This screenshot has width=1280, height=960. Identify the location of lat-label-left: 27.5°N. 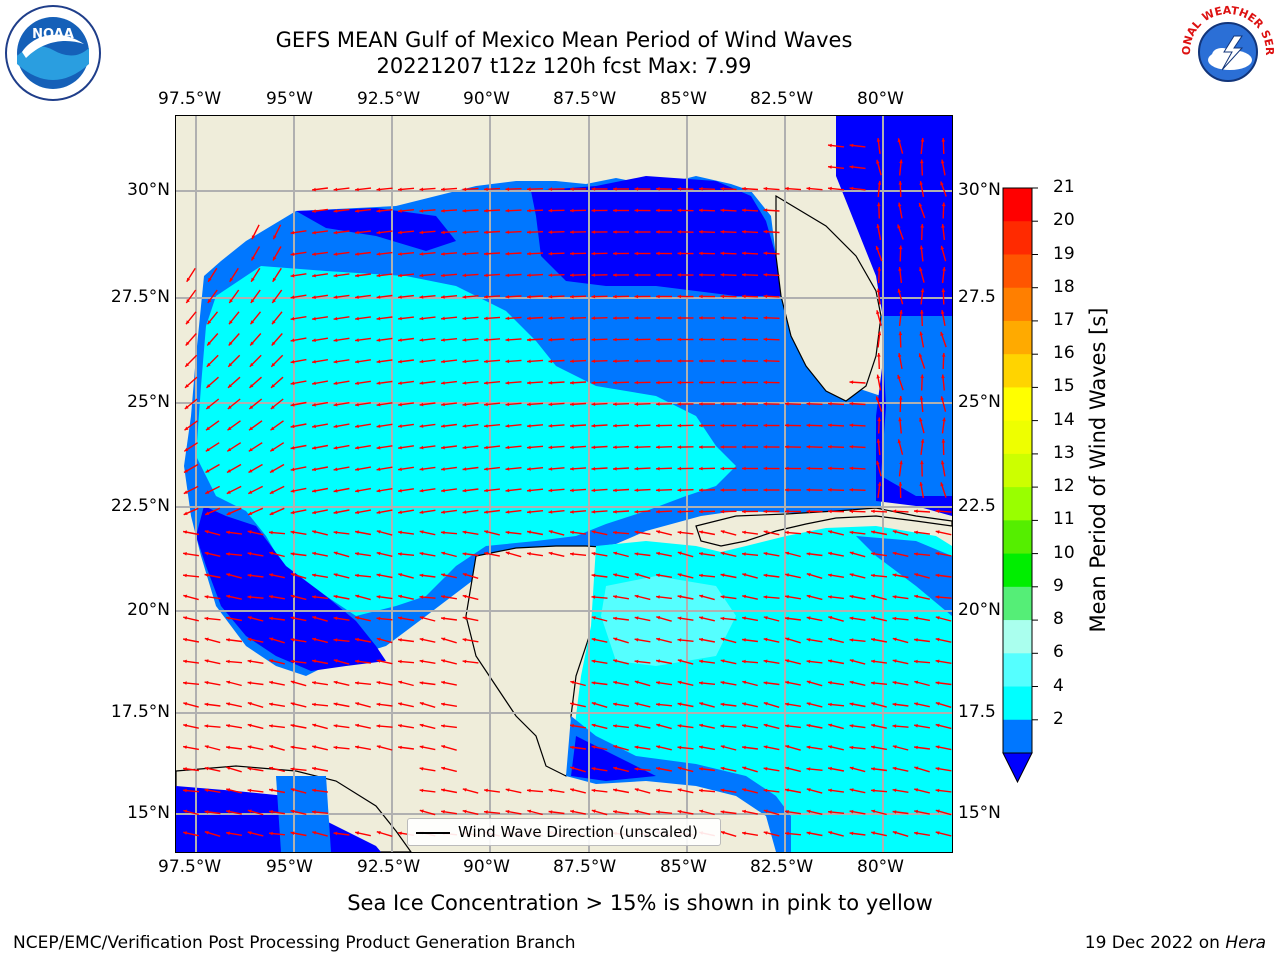
(140, 297).